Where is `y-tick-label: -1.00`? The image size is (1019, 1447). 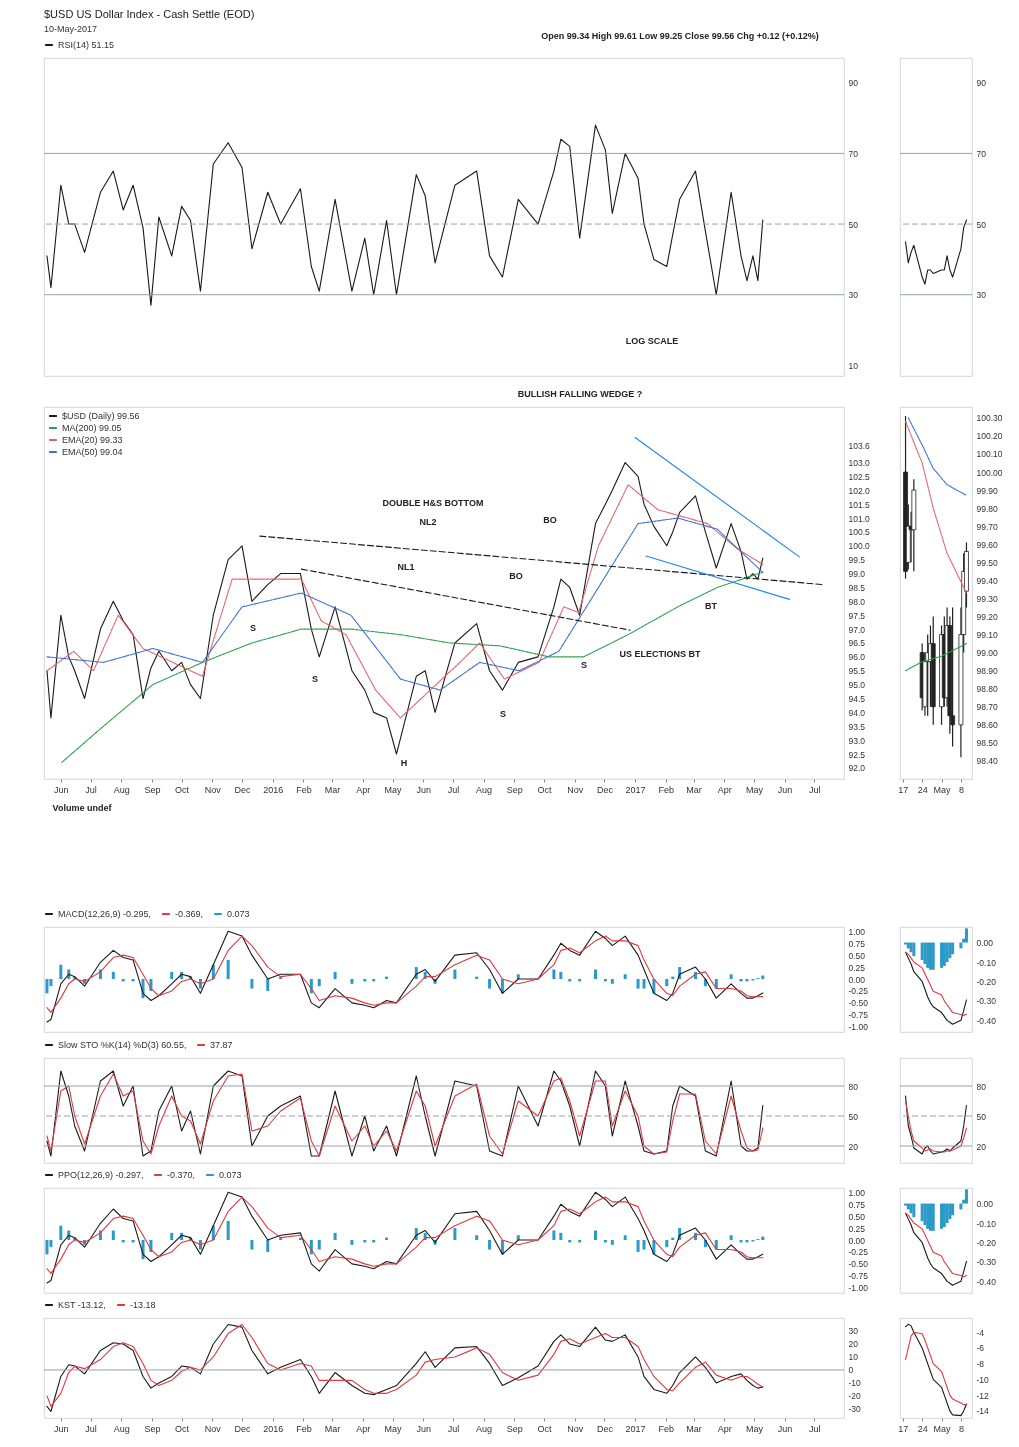 y-tick-label: -1.00 is located at coordinates (858, 1027).